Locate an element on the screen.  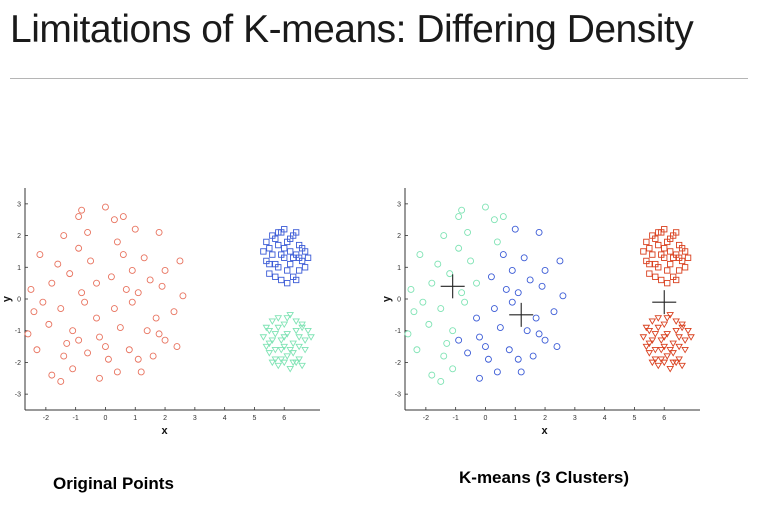
title-divider is located at coordinates (379, 78).